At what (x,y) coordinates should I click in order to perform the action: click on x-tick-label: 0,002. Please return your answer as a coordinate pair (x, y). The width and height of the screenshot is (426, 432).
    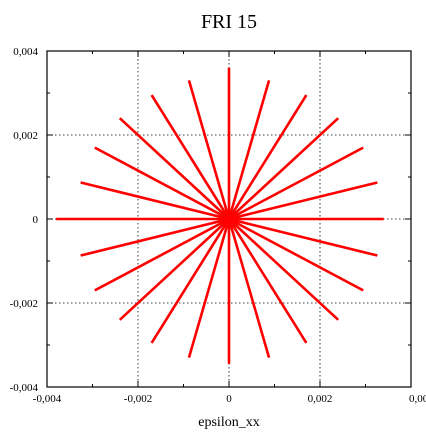
    Looking at the image, I should click on (320, 399).